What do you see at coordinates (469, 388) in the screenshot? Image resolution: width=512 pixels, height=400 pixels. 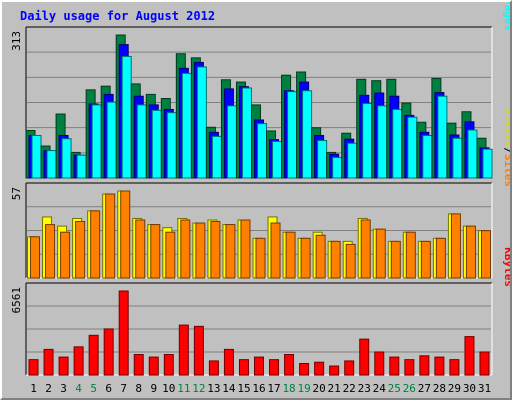 I see `x-tick-label: 30` at bounding box center [469, 388].